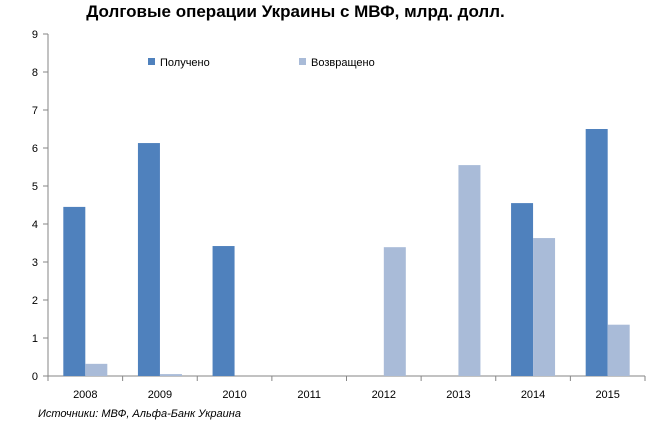  I want to click on x-tick-label: 2014, so click(533, 395).